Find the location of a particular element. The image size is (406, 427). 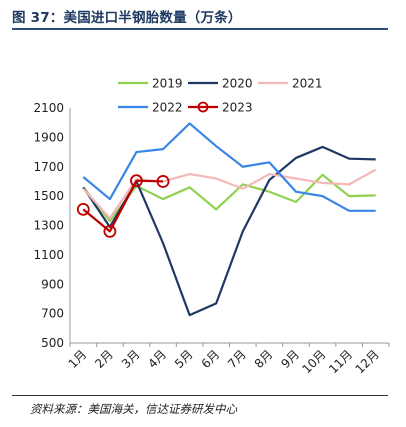

x-tick-label: 3月 is located at coordinates (131, 359).